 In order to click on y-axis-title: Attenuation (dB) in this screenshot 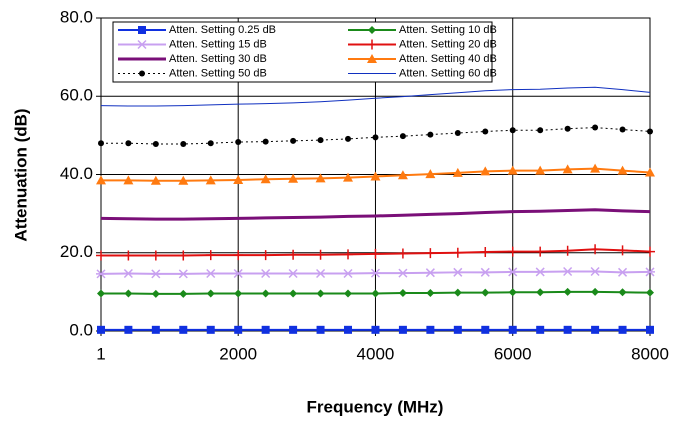, I will do `click(20, 174)`.